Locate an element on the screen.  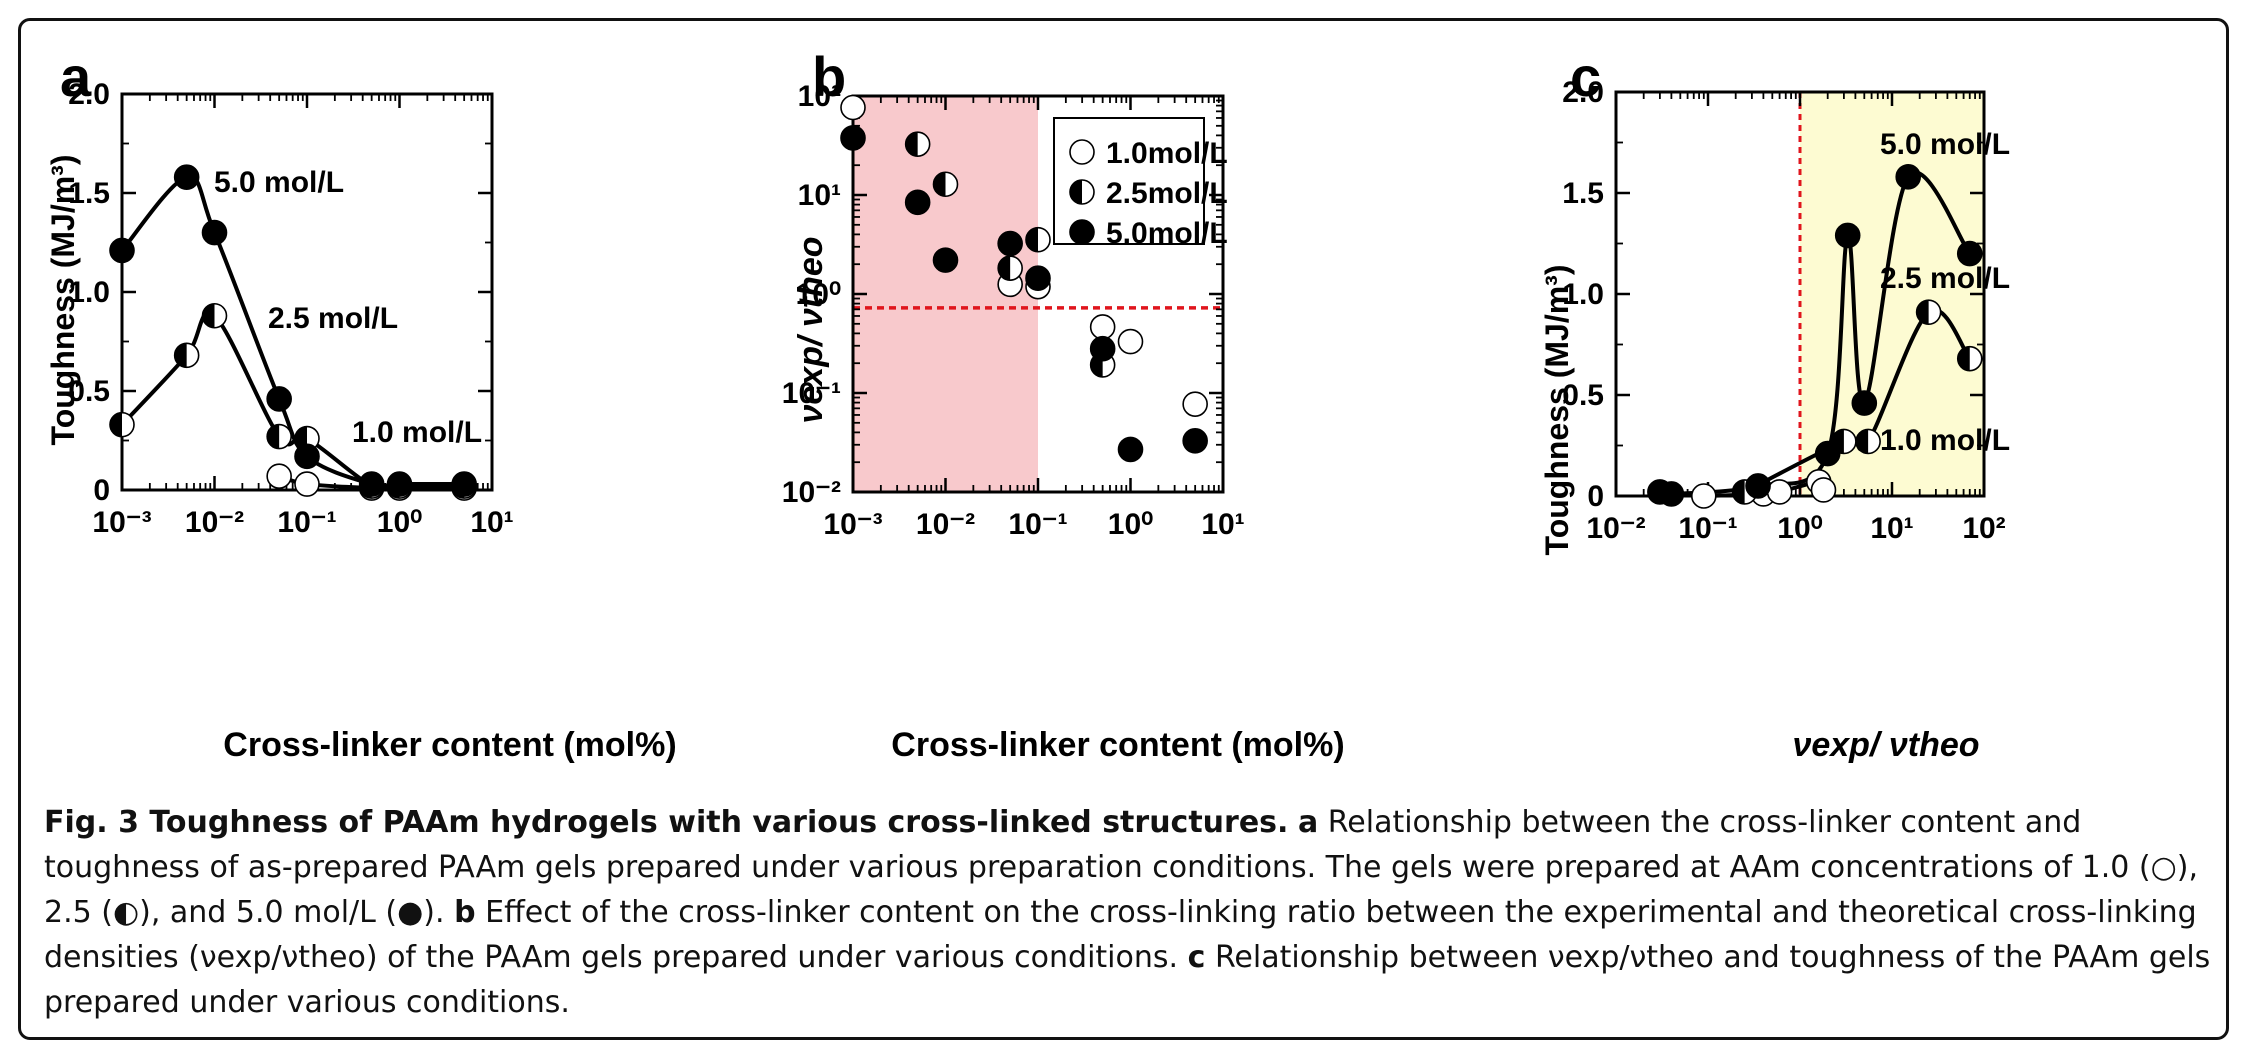
data-point-s1-4-fill is located at coordinates (1963, 358).